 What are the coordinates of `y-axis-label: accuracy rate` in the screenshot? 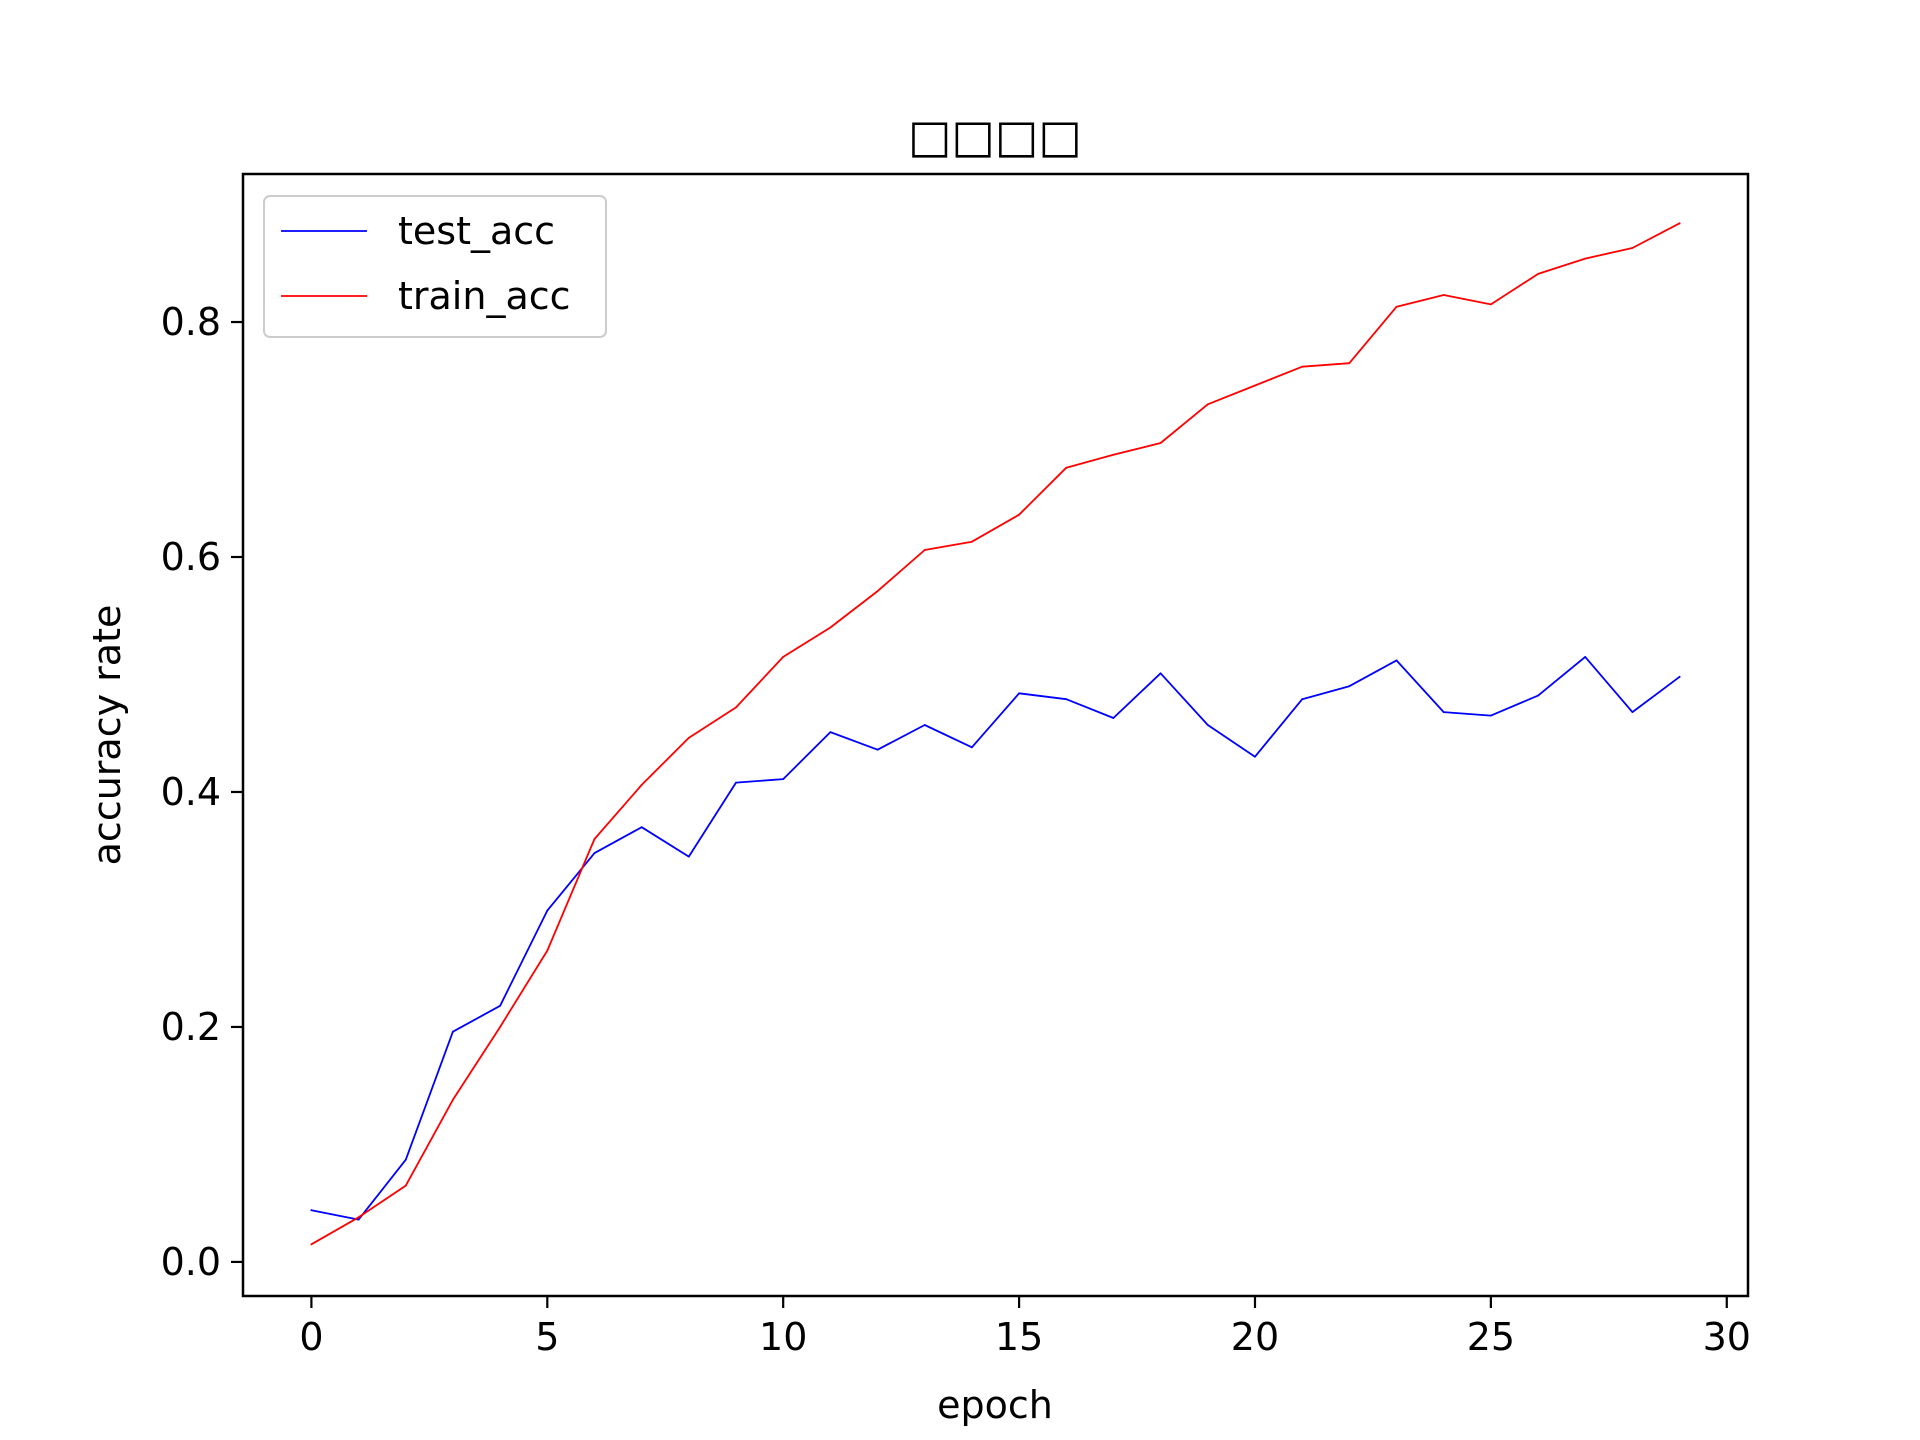 It's located at (107, 735).